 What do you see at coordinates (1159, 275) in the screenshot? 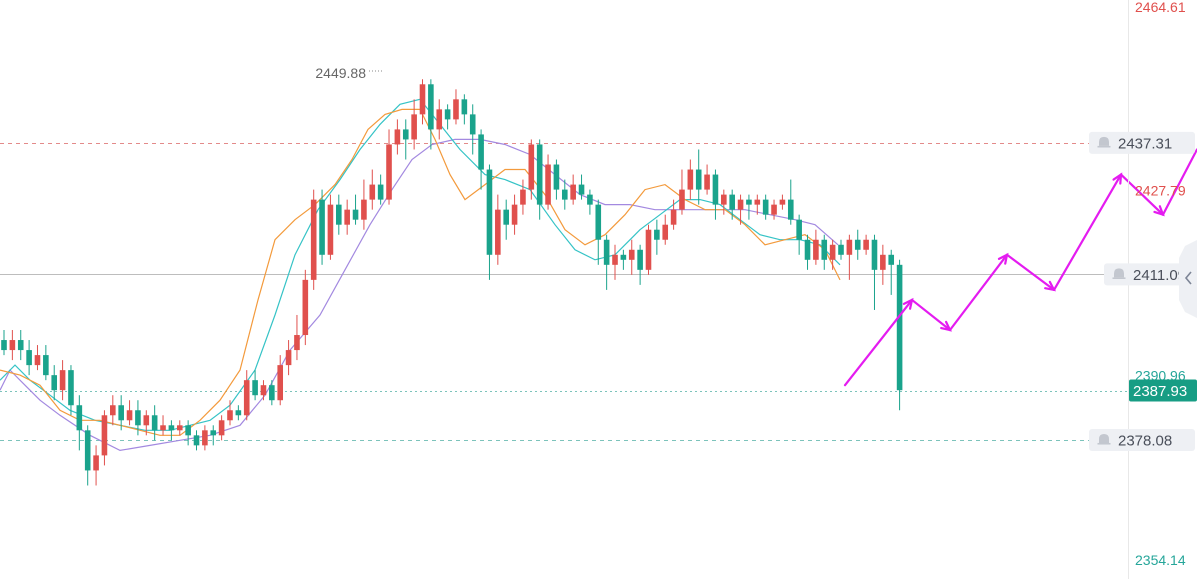
I see `bell-tag-label: 2411.09` at bounding box center [1159, 275].